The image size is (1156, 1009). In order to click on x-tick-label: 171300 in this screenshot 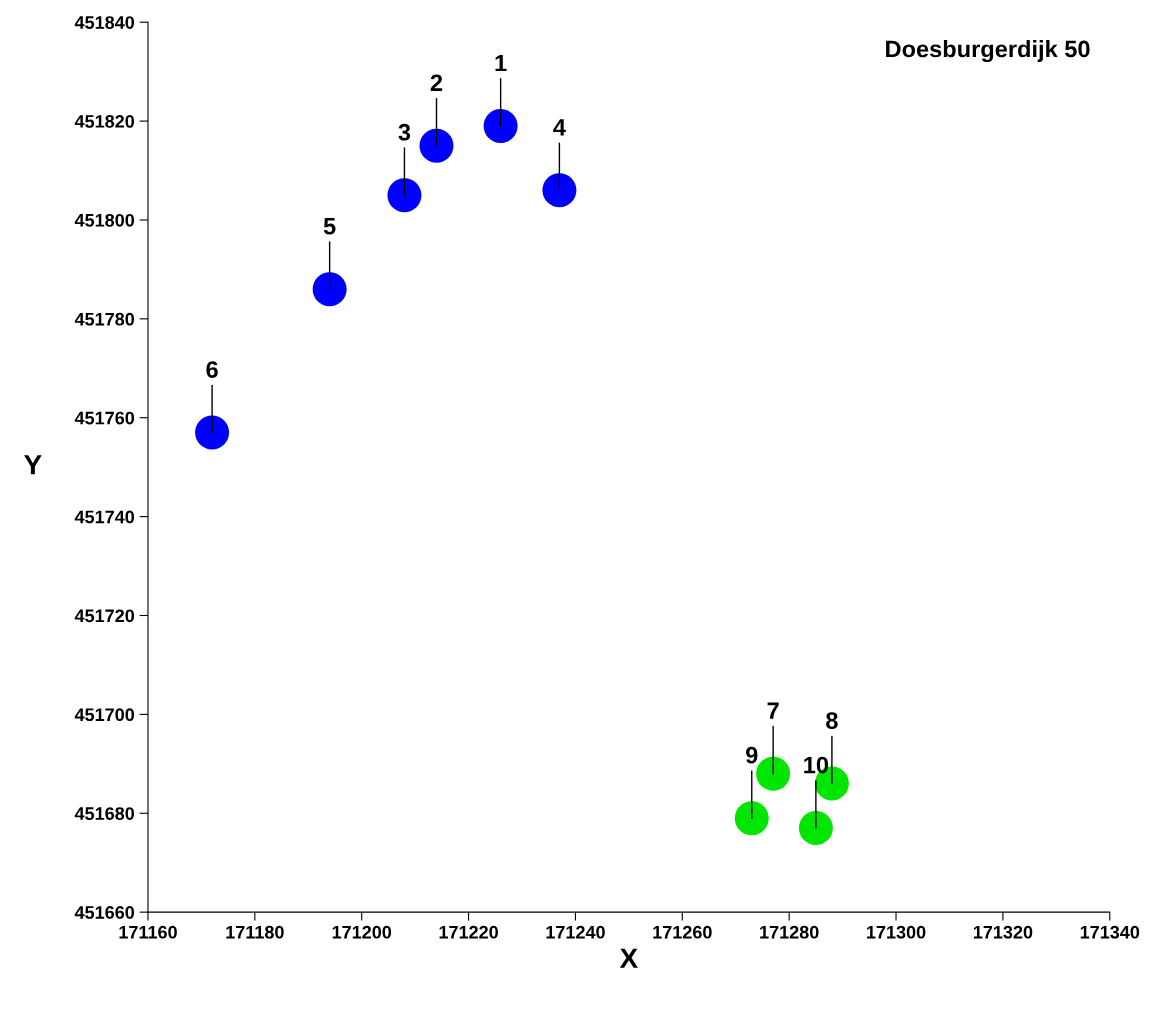, I will do `click(896, 932)`.